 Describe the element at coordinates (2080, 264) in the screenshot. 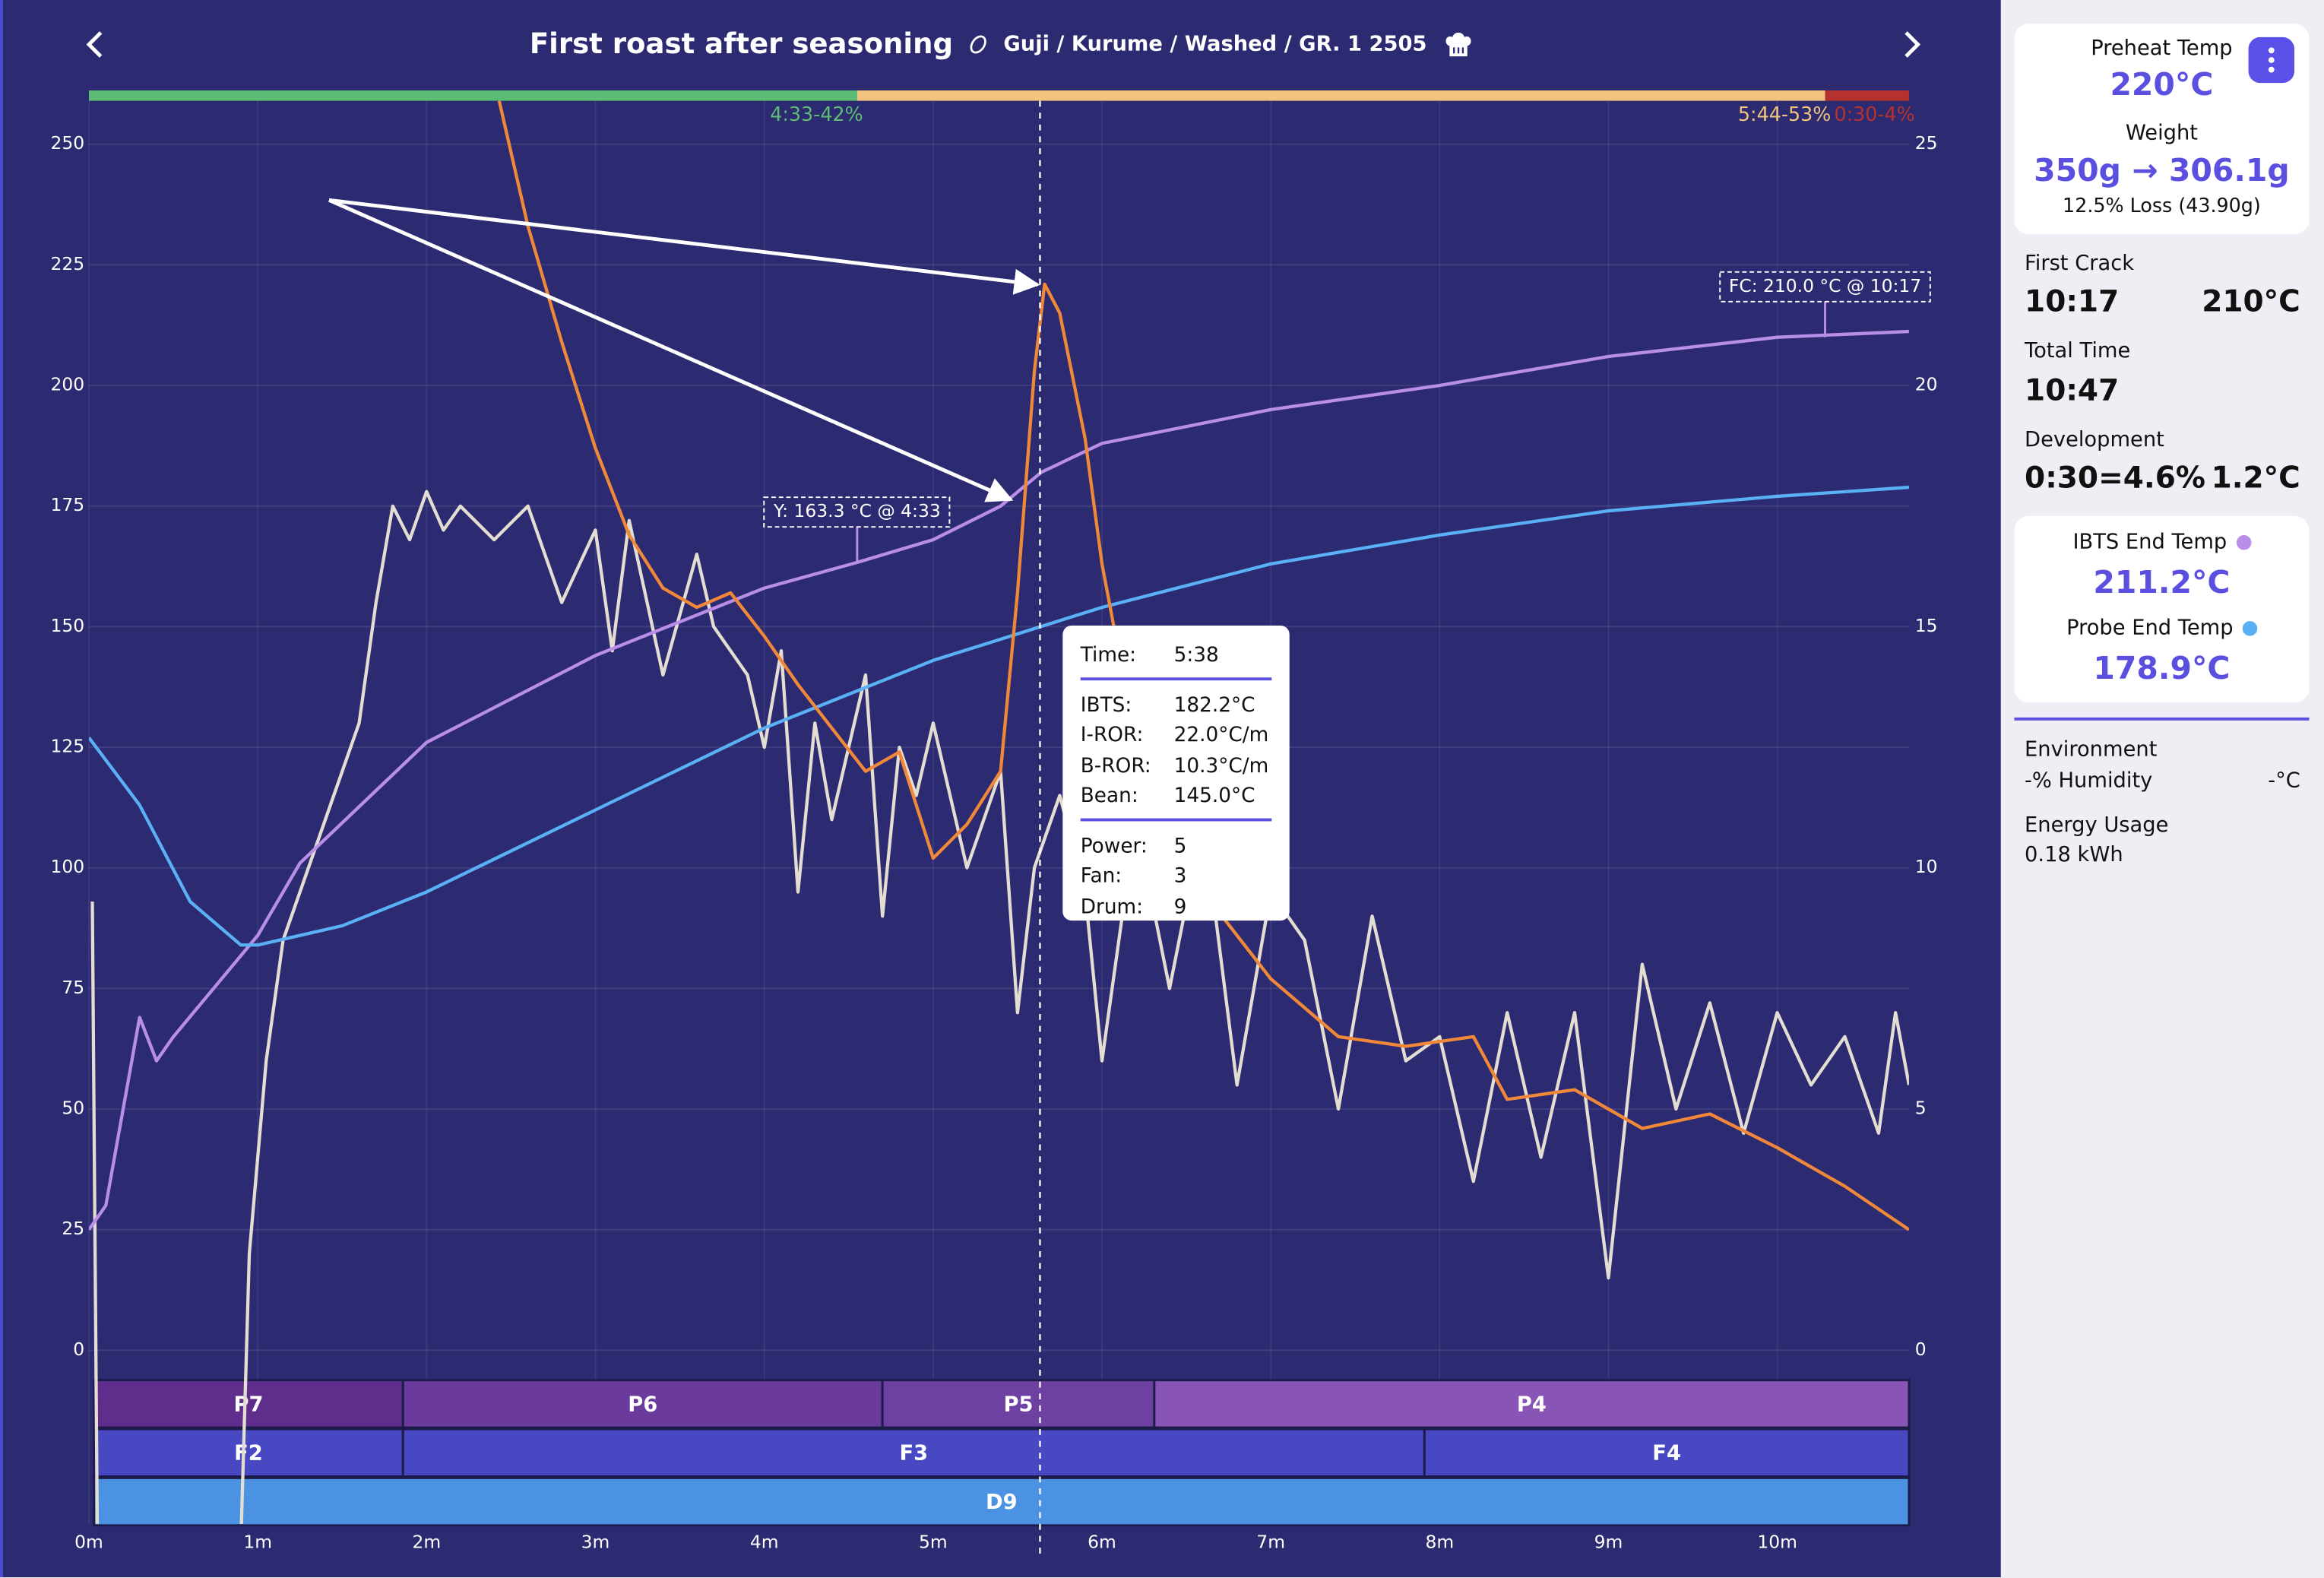

I see `label: First Crack` at that location.